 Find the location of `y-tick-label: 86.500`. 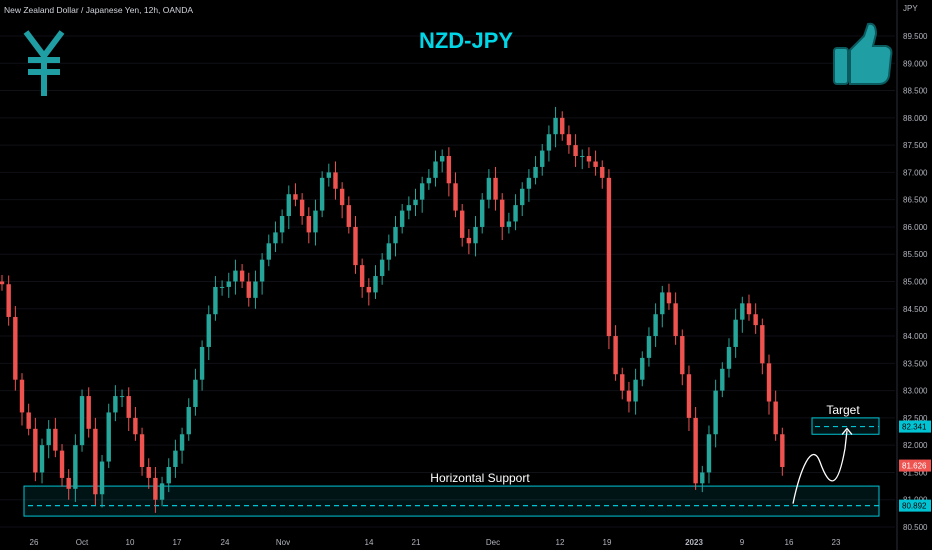

y-tick-label: 86.500 is located at coordinates (915, 200).